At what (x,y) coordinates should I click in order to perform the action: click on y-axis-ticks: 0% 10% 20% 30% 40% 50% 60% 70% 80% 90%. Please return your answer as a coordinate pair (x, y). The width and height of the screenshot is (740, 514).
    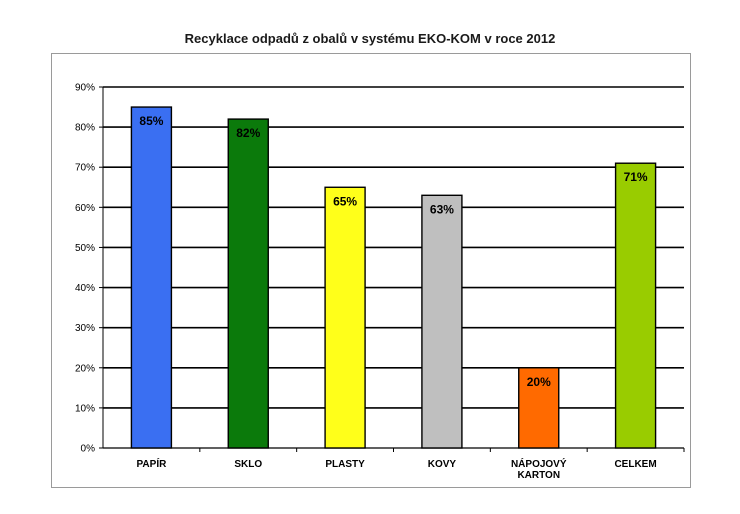
    Looking at the image, I should click on (85, 269).